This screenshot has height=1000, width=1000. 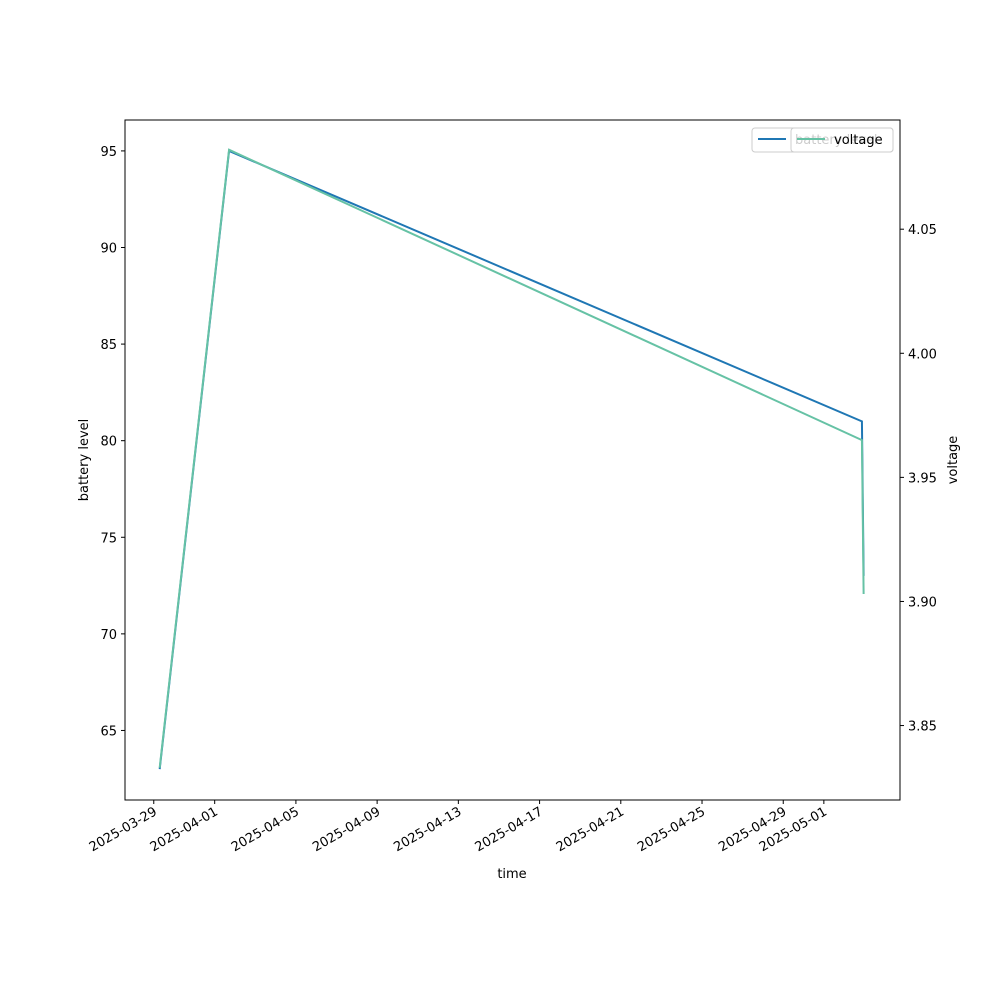 I want to click on y2-tick-label: 3.85, so click(x=922, y=727).